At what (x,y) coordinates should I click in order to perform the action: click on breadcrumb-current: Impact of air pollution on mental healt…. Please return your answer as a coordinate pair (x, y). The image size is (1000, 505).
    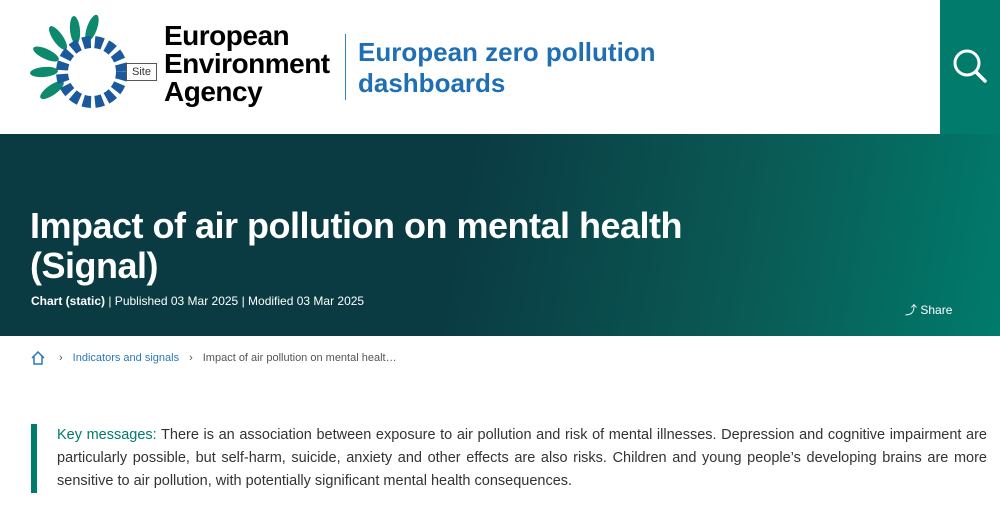
    Looking at the image, I should click on (299, 358).